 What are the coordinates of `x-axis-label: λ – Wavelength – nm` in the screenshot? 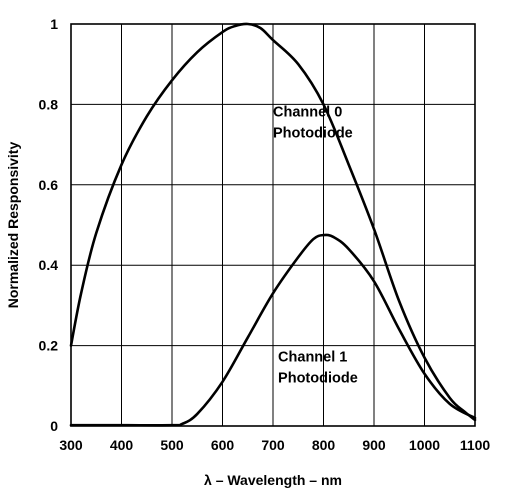 It's located at (273, 480).